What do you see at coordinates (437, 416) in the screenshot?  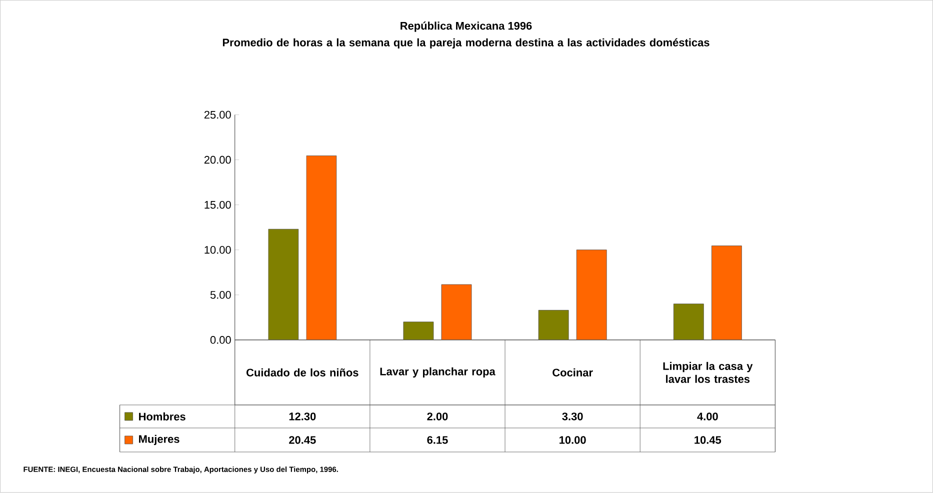 I see `data-label: 2.00` at bounding box center [437, 416].